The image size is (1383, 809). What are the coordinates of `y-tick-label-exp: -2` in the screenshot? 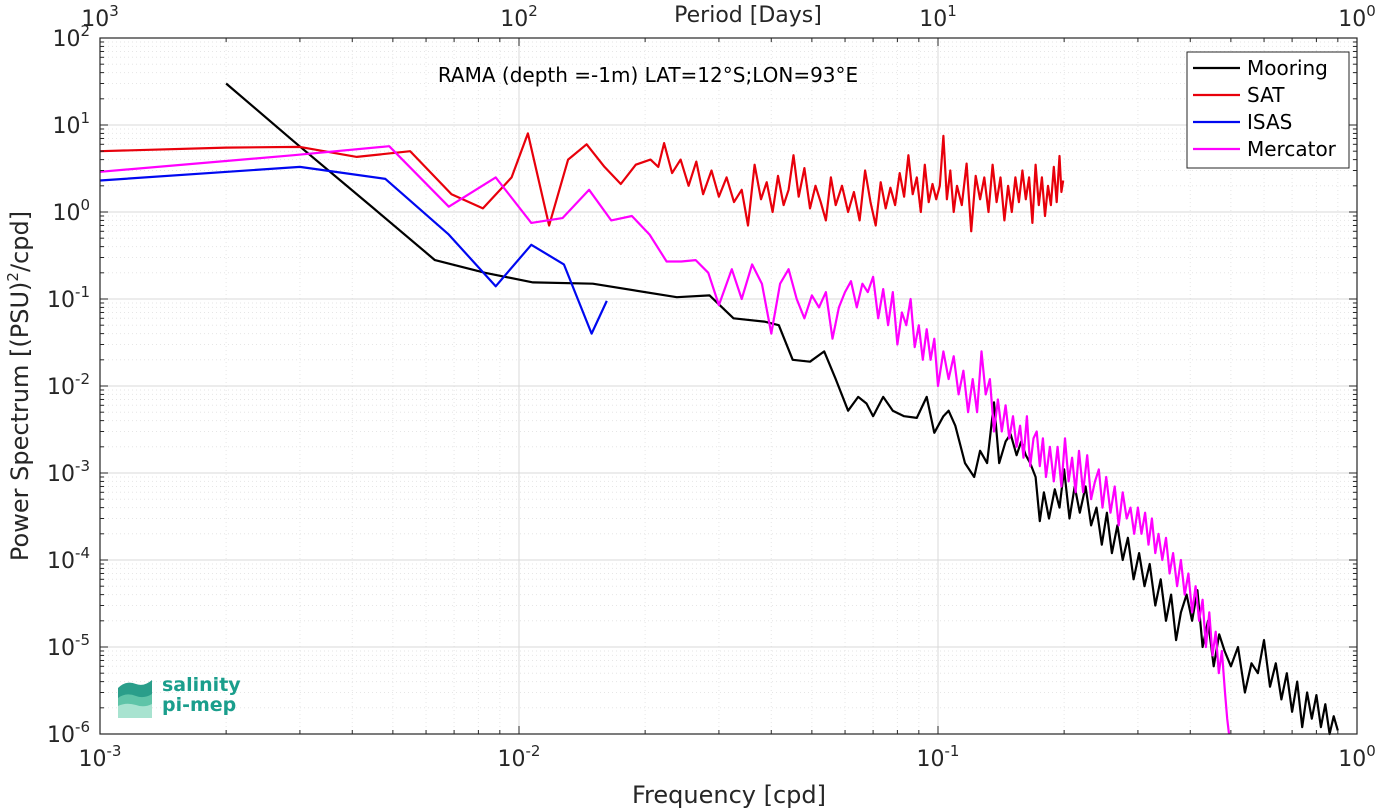 It's located at (82, 379).